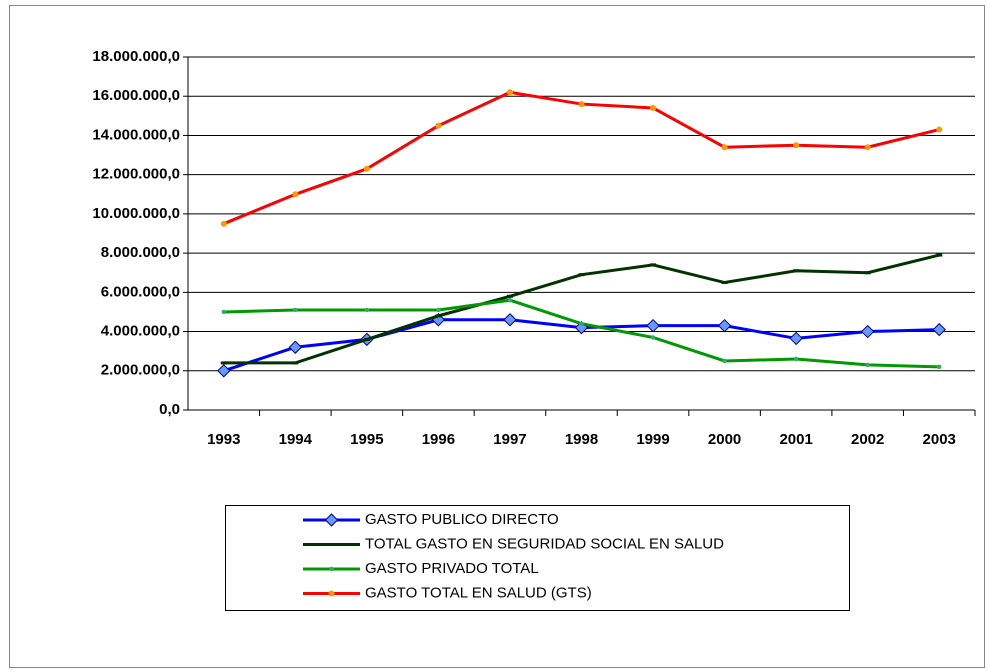 The height and width of the screenshot is (670, 988). Describe the element at coordinates (939, 439) in the screenshot. I see `x-tick-label: 2003` at that location.